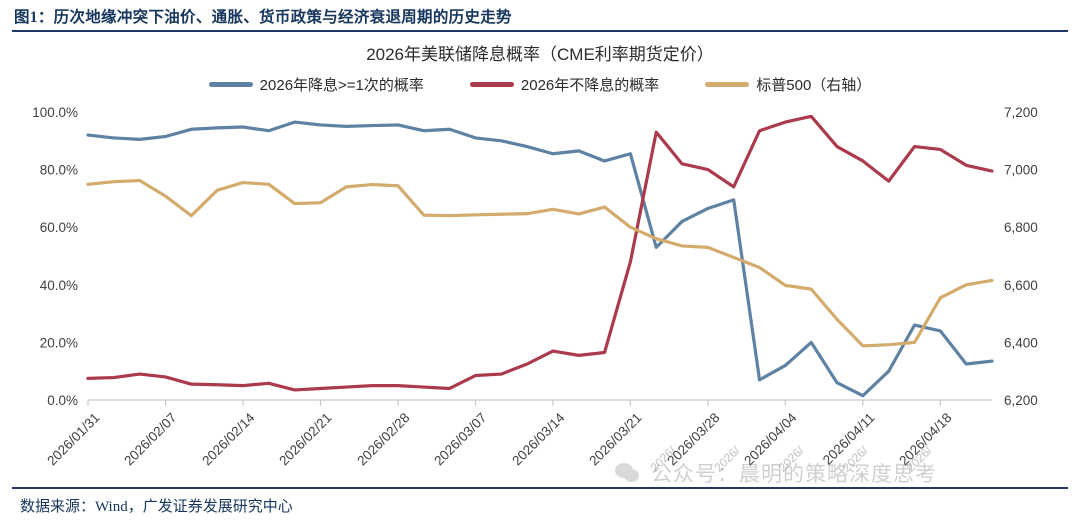 The width and height of the screenshot is (1080, 521). What do you see at coordinates (306, 439) in the screenshot?
I see `x-axis-label-3: 2026/02/21` at bounding box center [306, 439].